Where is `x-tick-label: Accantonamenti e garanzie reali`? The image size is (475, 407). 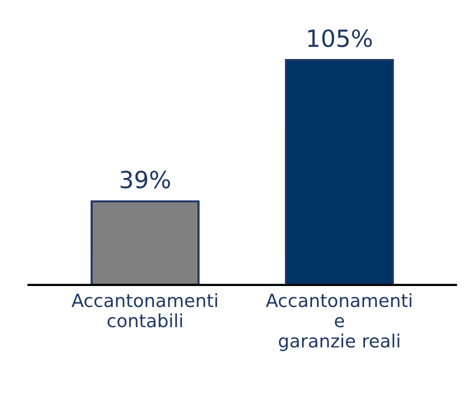 x-tick-label: Accantonamenti e garanzie reali is located at coordinates (339, 322).